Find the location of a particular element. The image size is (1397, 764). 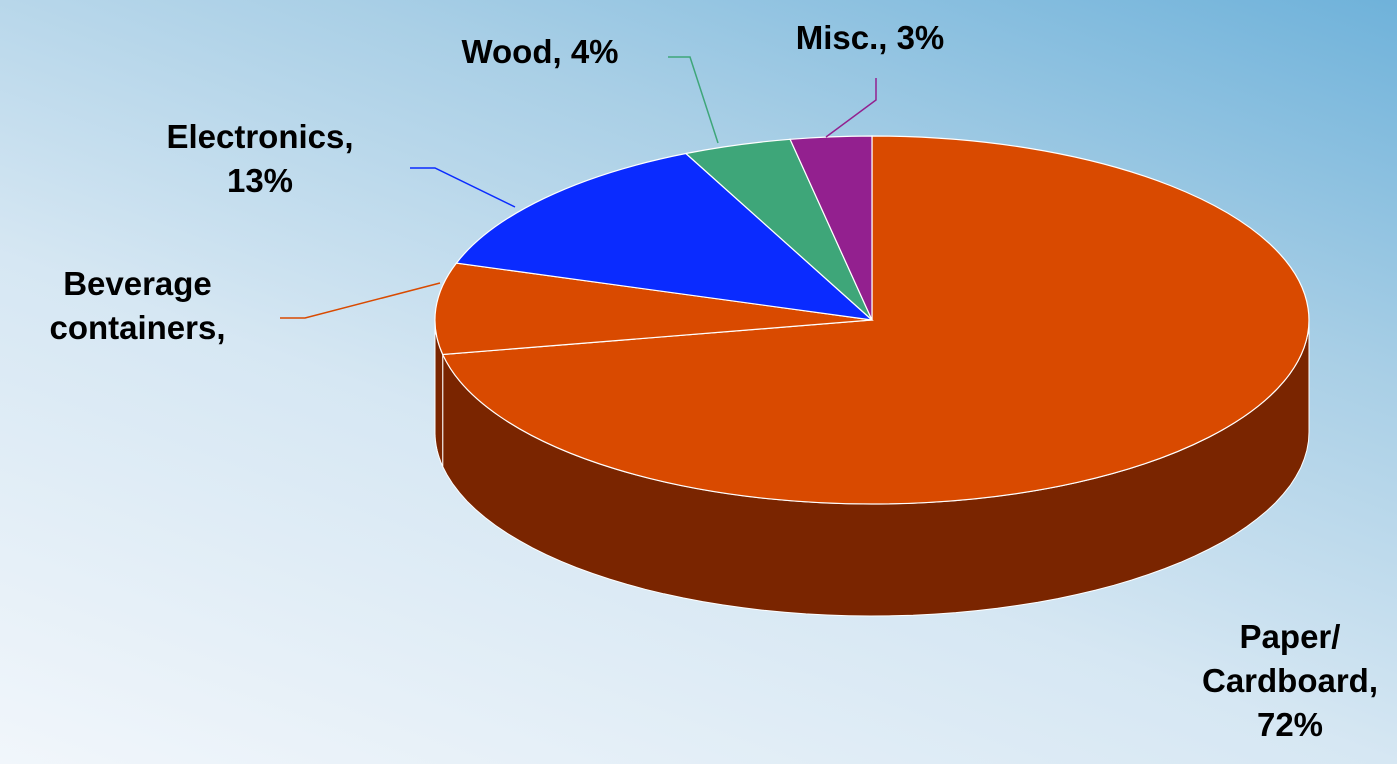

leader-lines is located at coordinates (578, 187).